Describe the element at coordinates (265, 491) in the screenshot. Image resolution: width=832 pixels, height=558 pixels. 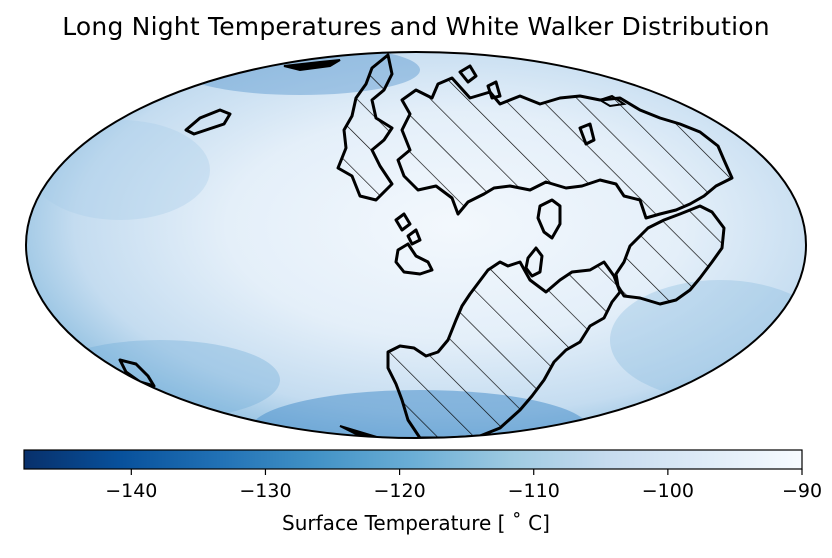
I see `colorbar-tick-label: −130` at that location.